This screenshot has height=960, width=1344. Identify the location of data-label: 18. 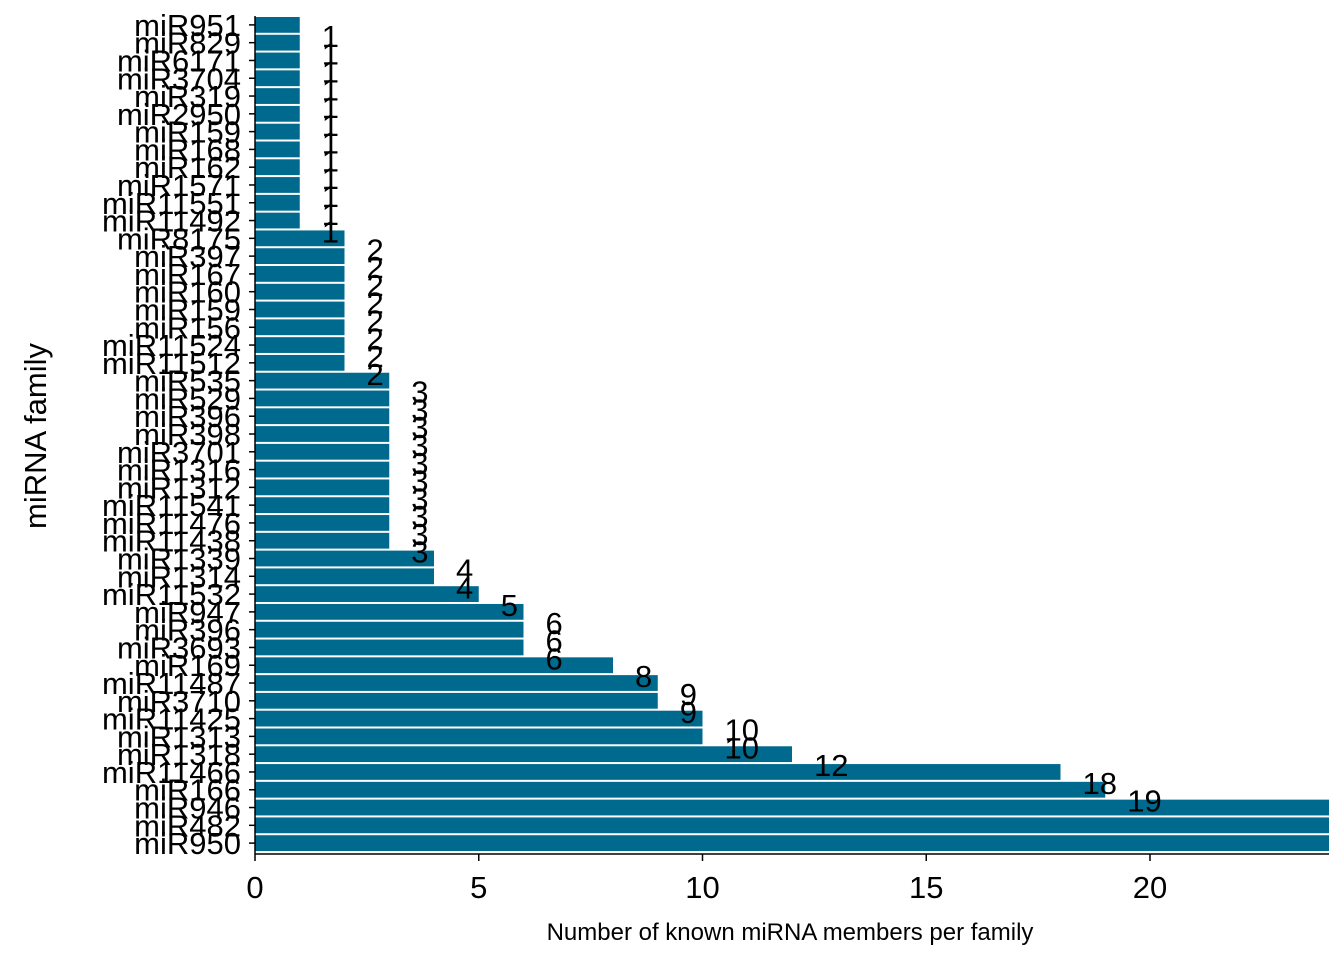
(1100, 783).